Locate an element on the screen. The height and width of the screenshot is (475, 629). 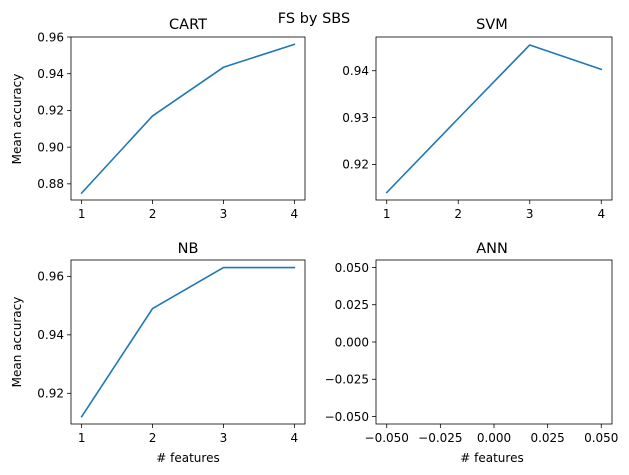
x-tick-label-svm: 3 is located at coordinates (530, 214).